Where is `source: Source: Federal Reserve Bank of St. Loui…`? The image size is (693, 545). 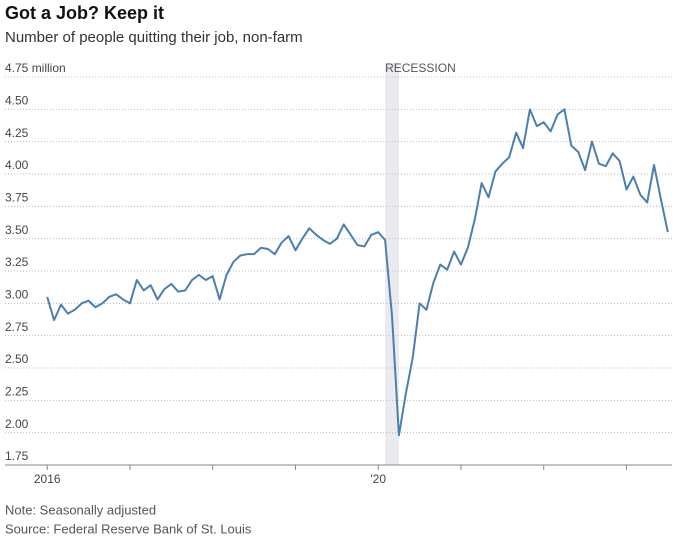 source: Source: Federal Reserve Bank of St. Loui… is located at coordinates (128, 528).